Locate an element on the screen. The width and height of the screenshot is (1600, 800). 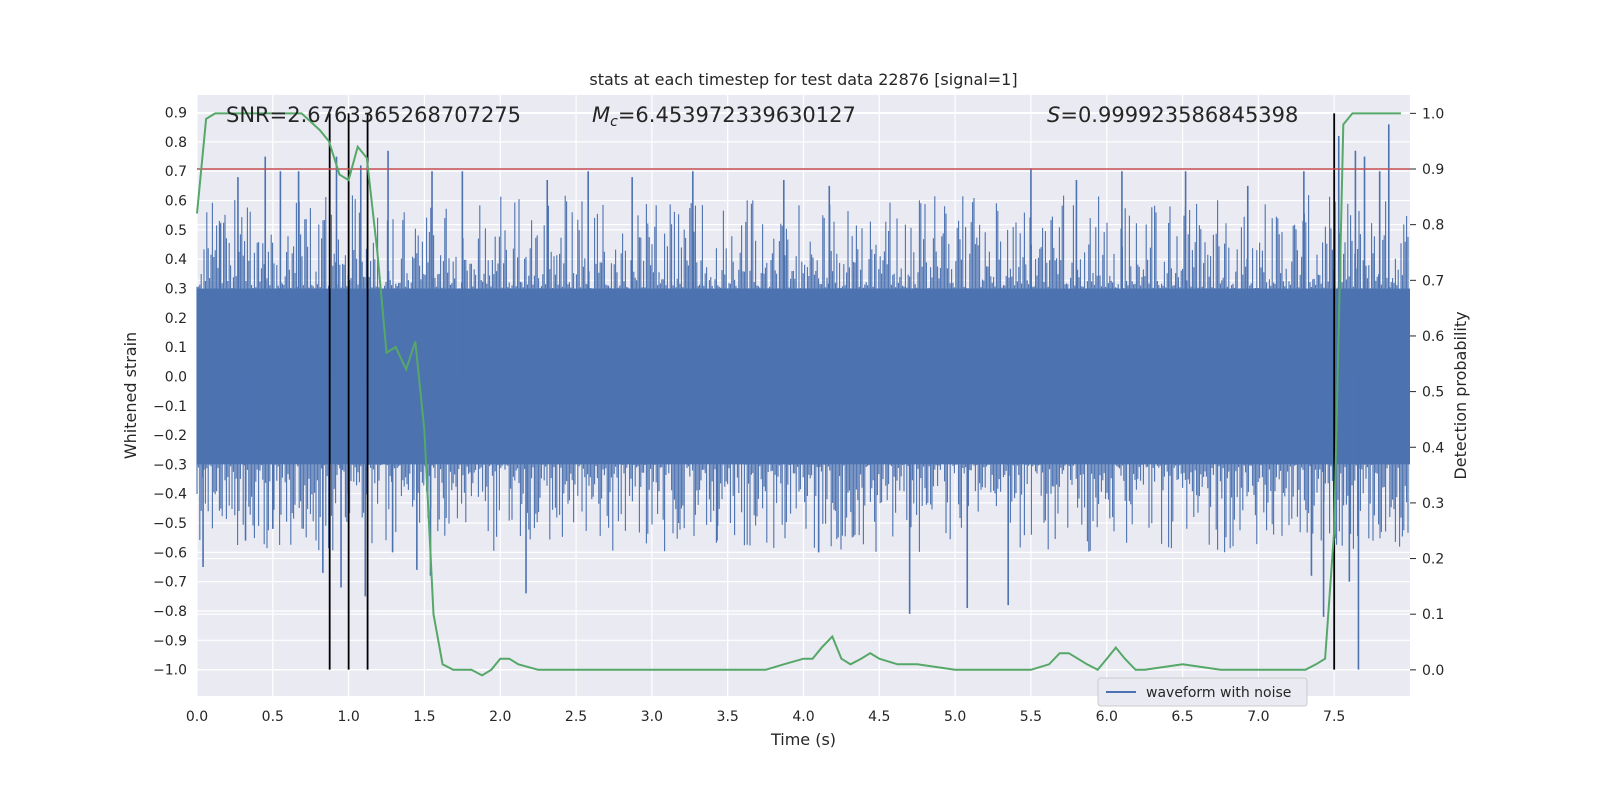
y2-tick-label: 0.9 is located at coordinates (1433, 170).